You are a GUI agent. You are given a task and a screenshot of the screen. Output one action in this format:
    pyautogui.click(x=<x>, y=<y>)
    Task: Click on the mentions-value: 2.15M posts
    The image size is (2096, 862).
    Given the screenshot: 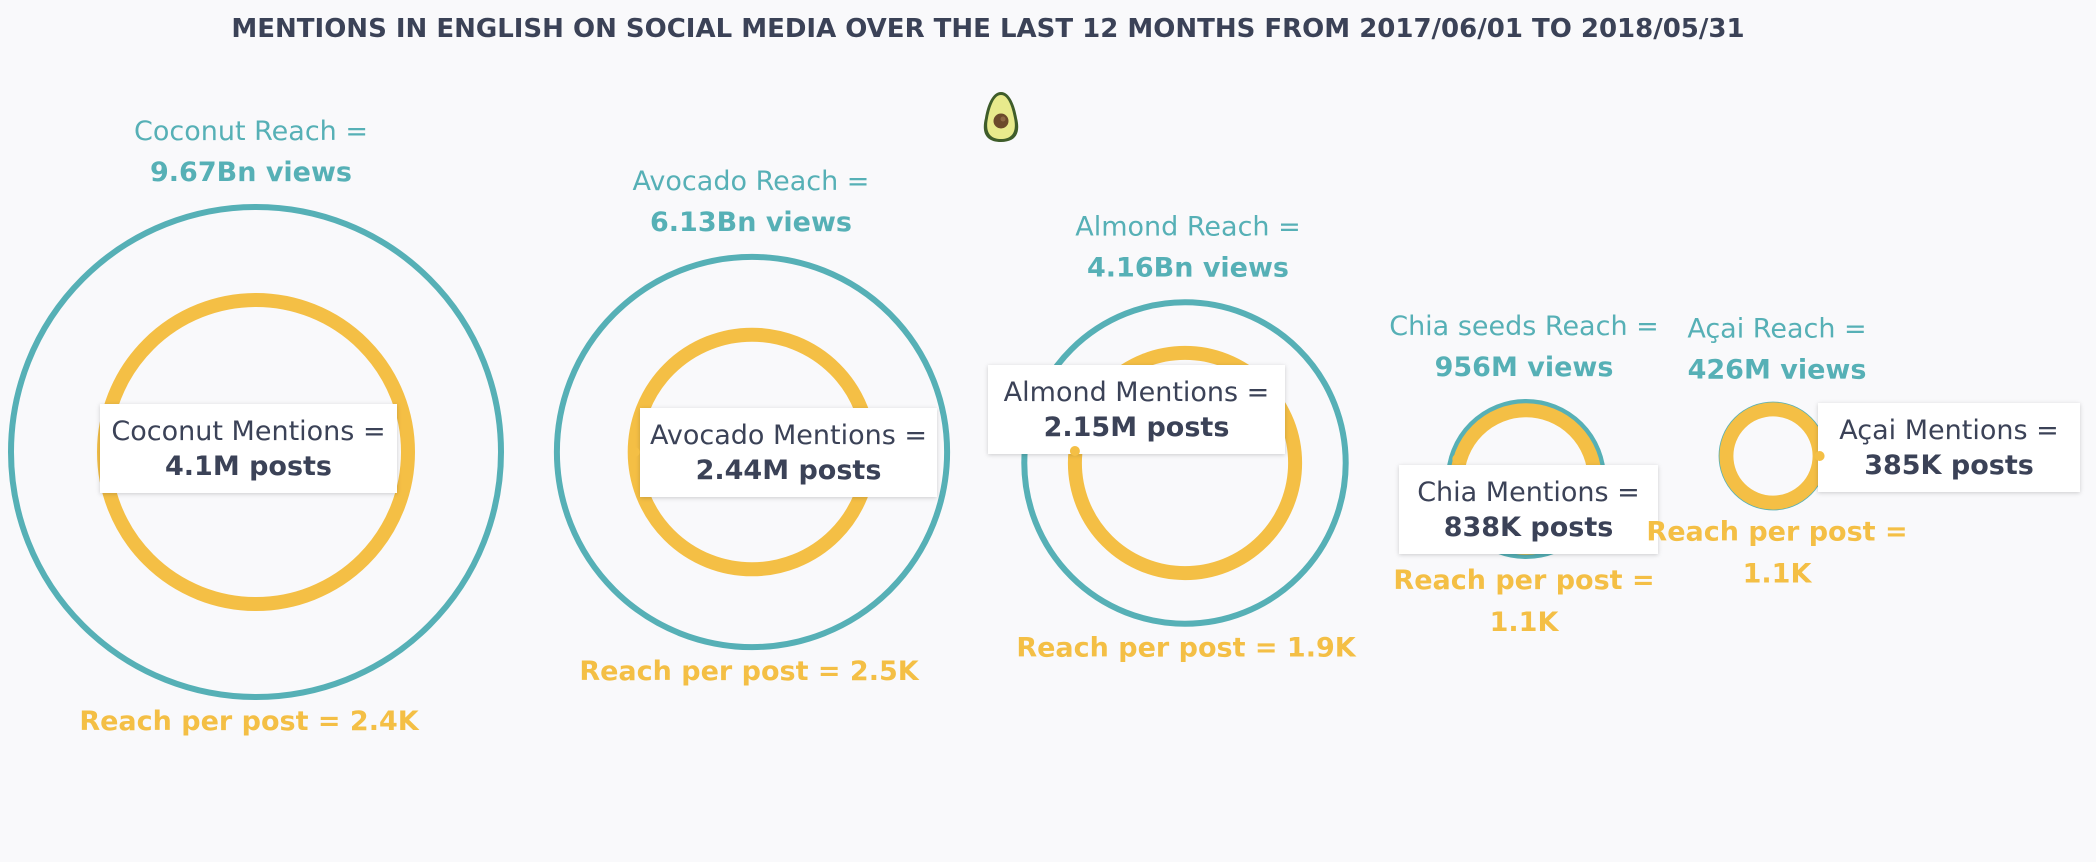 What is the action you would take?
    pyautogui.click(x=1137, y=427)
    